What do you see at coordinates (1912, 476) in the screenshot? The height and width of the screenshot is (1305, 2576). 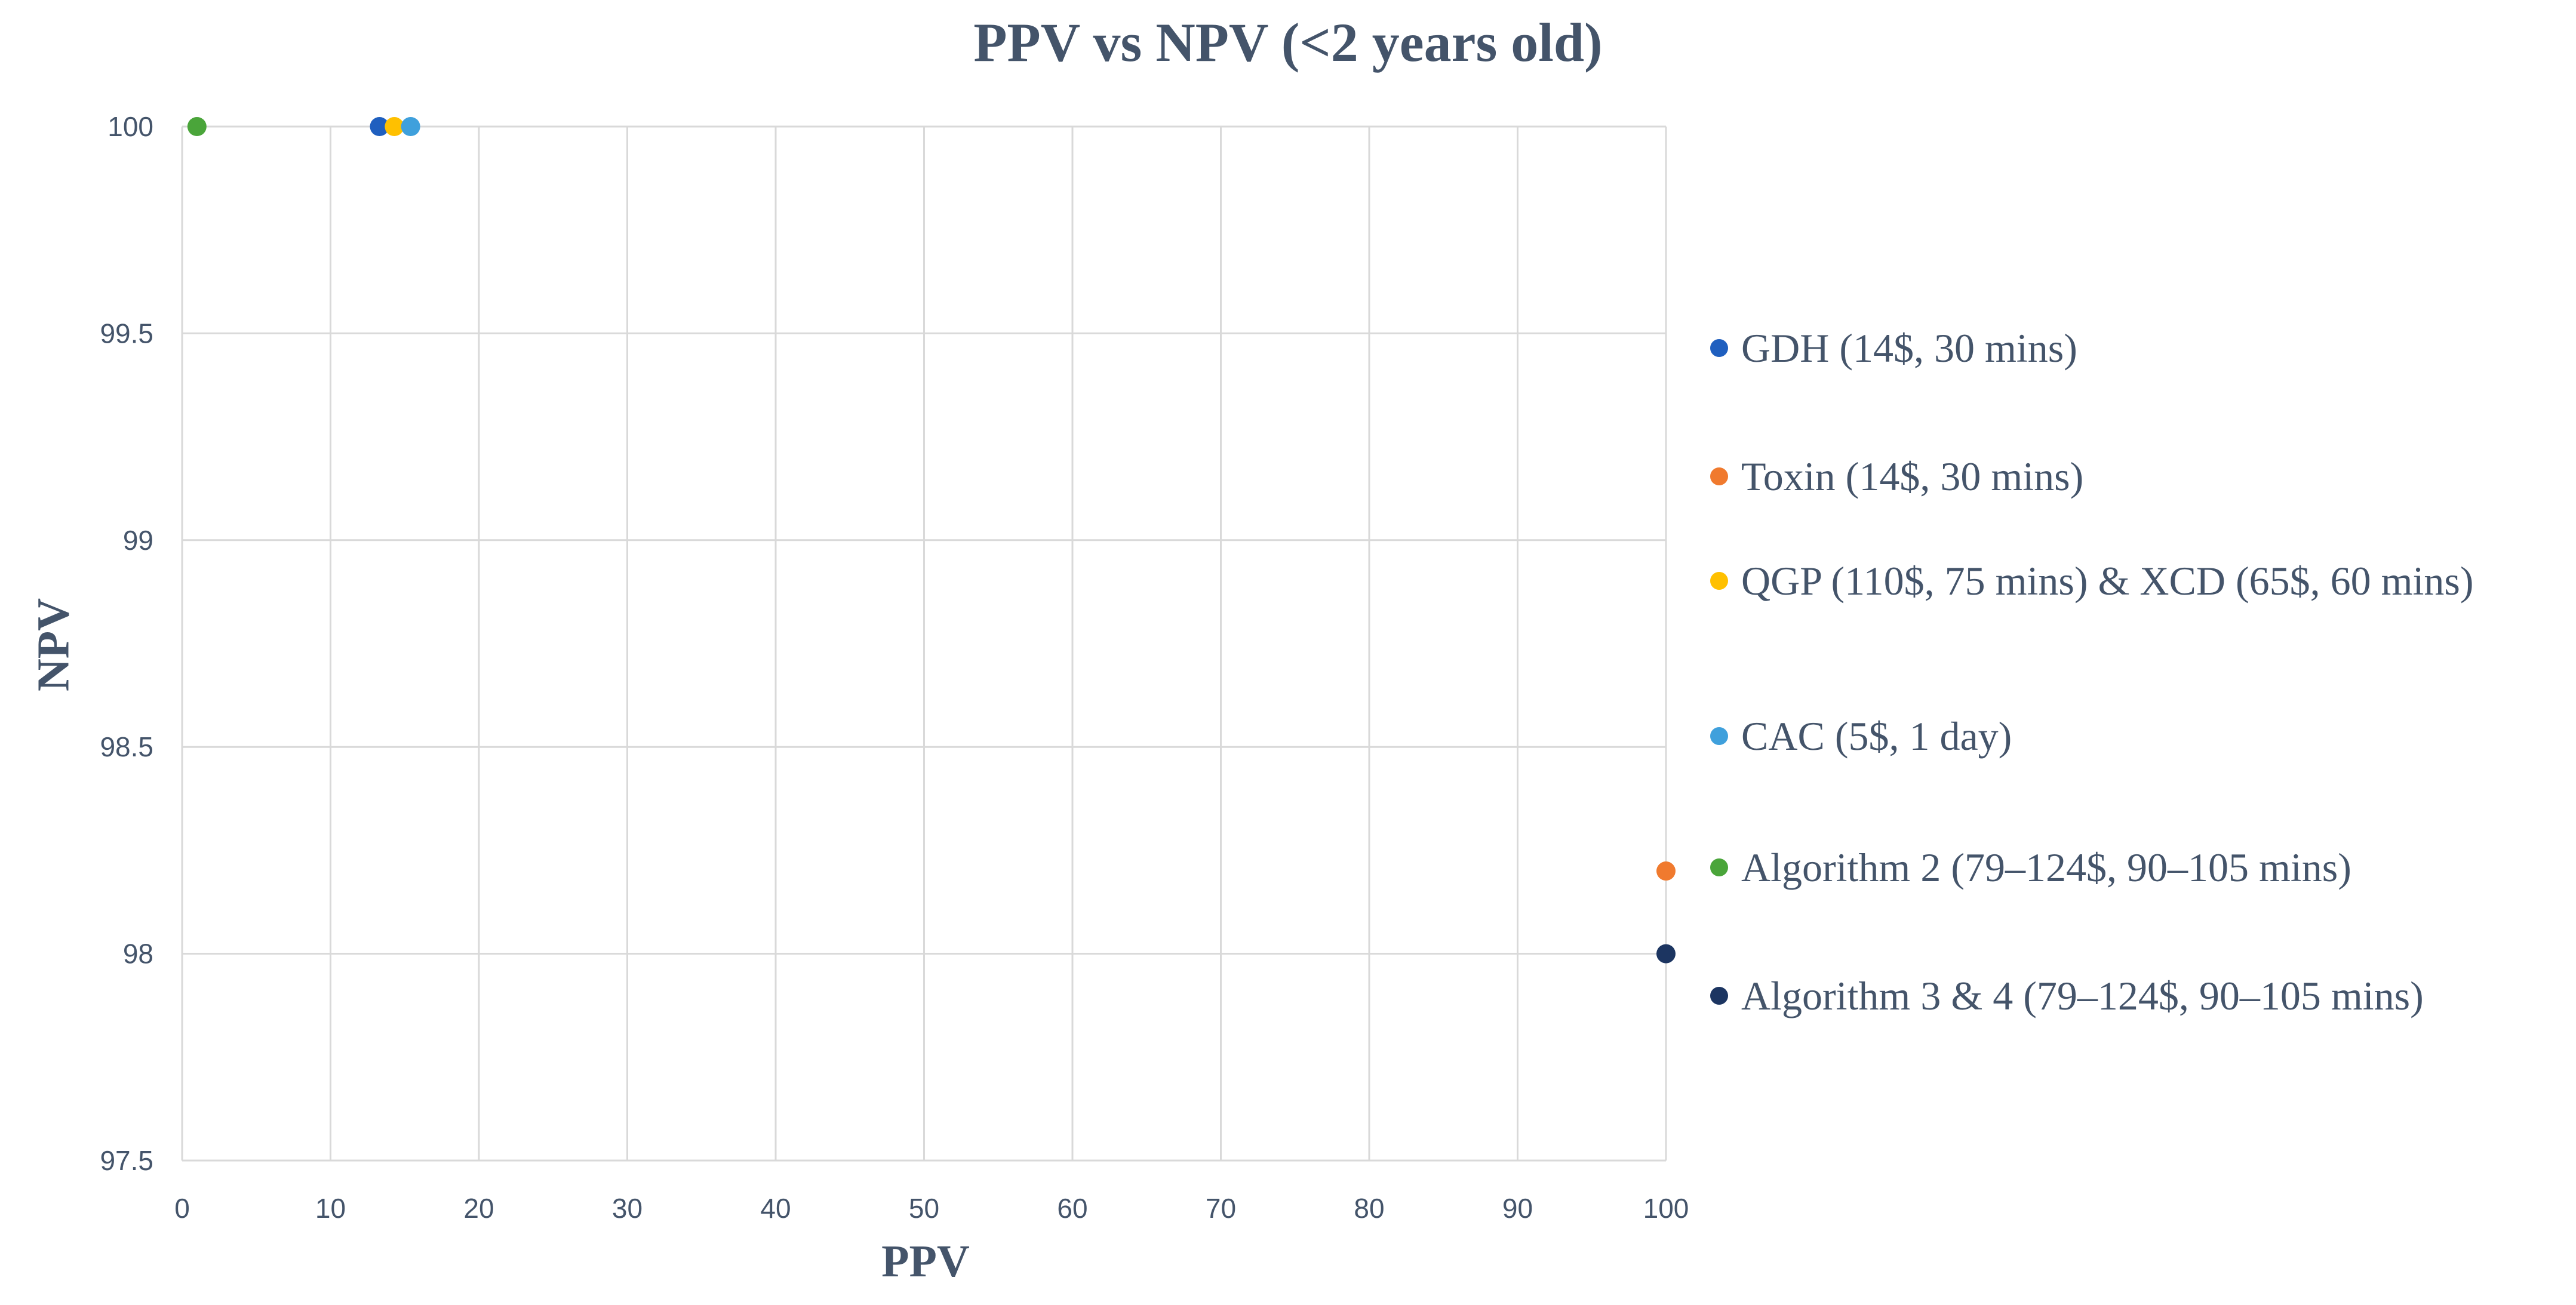 I see `legend-label: Toxin (14$, 30 mins)` at bounding box center [1912, 476].